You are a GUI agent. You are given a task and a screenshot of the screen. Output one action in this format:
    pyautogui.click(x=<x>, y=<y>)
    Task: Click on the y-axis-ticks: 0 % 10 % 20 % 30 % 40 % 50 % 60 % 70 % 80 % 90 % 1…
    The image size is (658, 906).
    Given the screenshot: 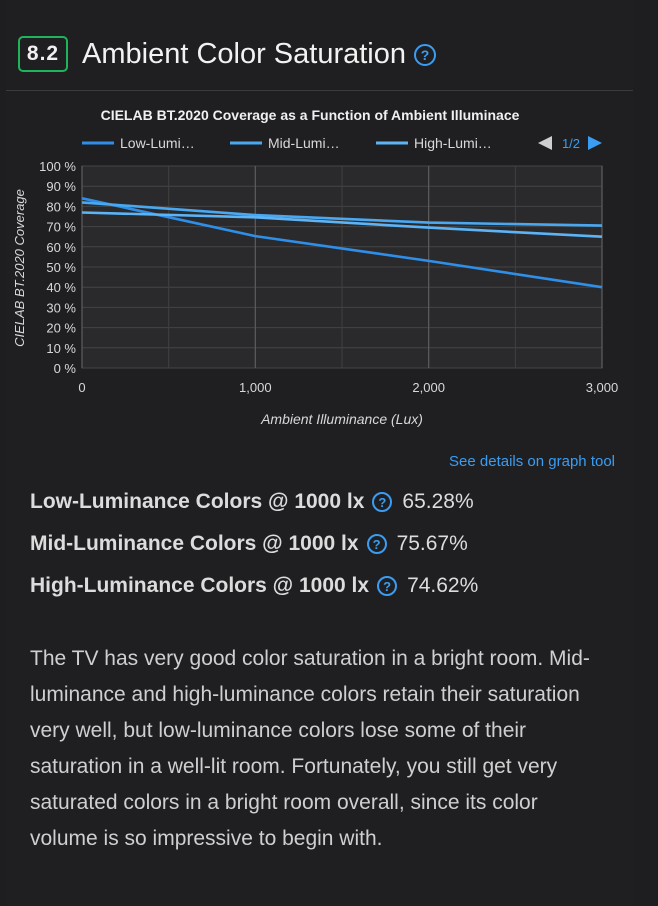 What is the action you would take?
    pyautogui.click(x=57, y=267)
    